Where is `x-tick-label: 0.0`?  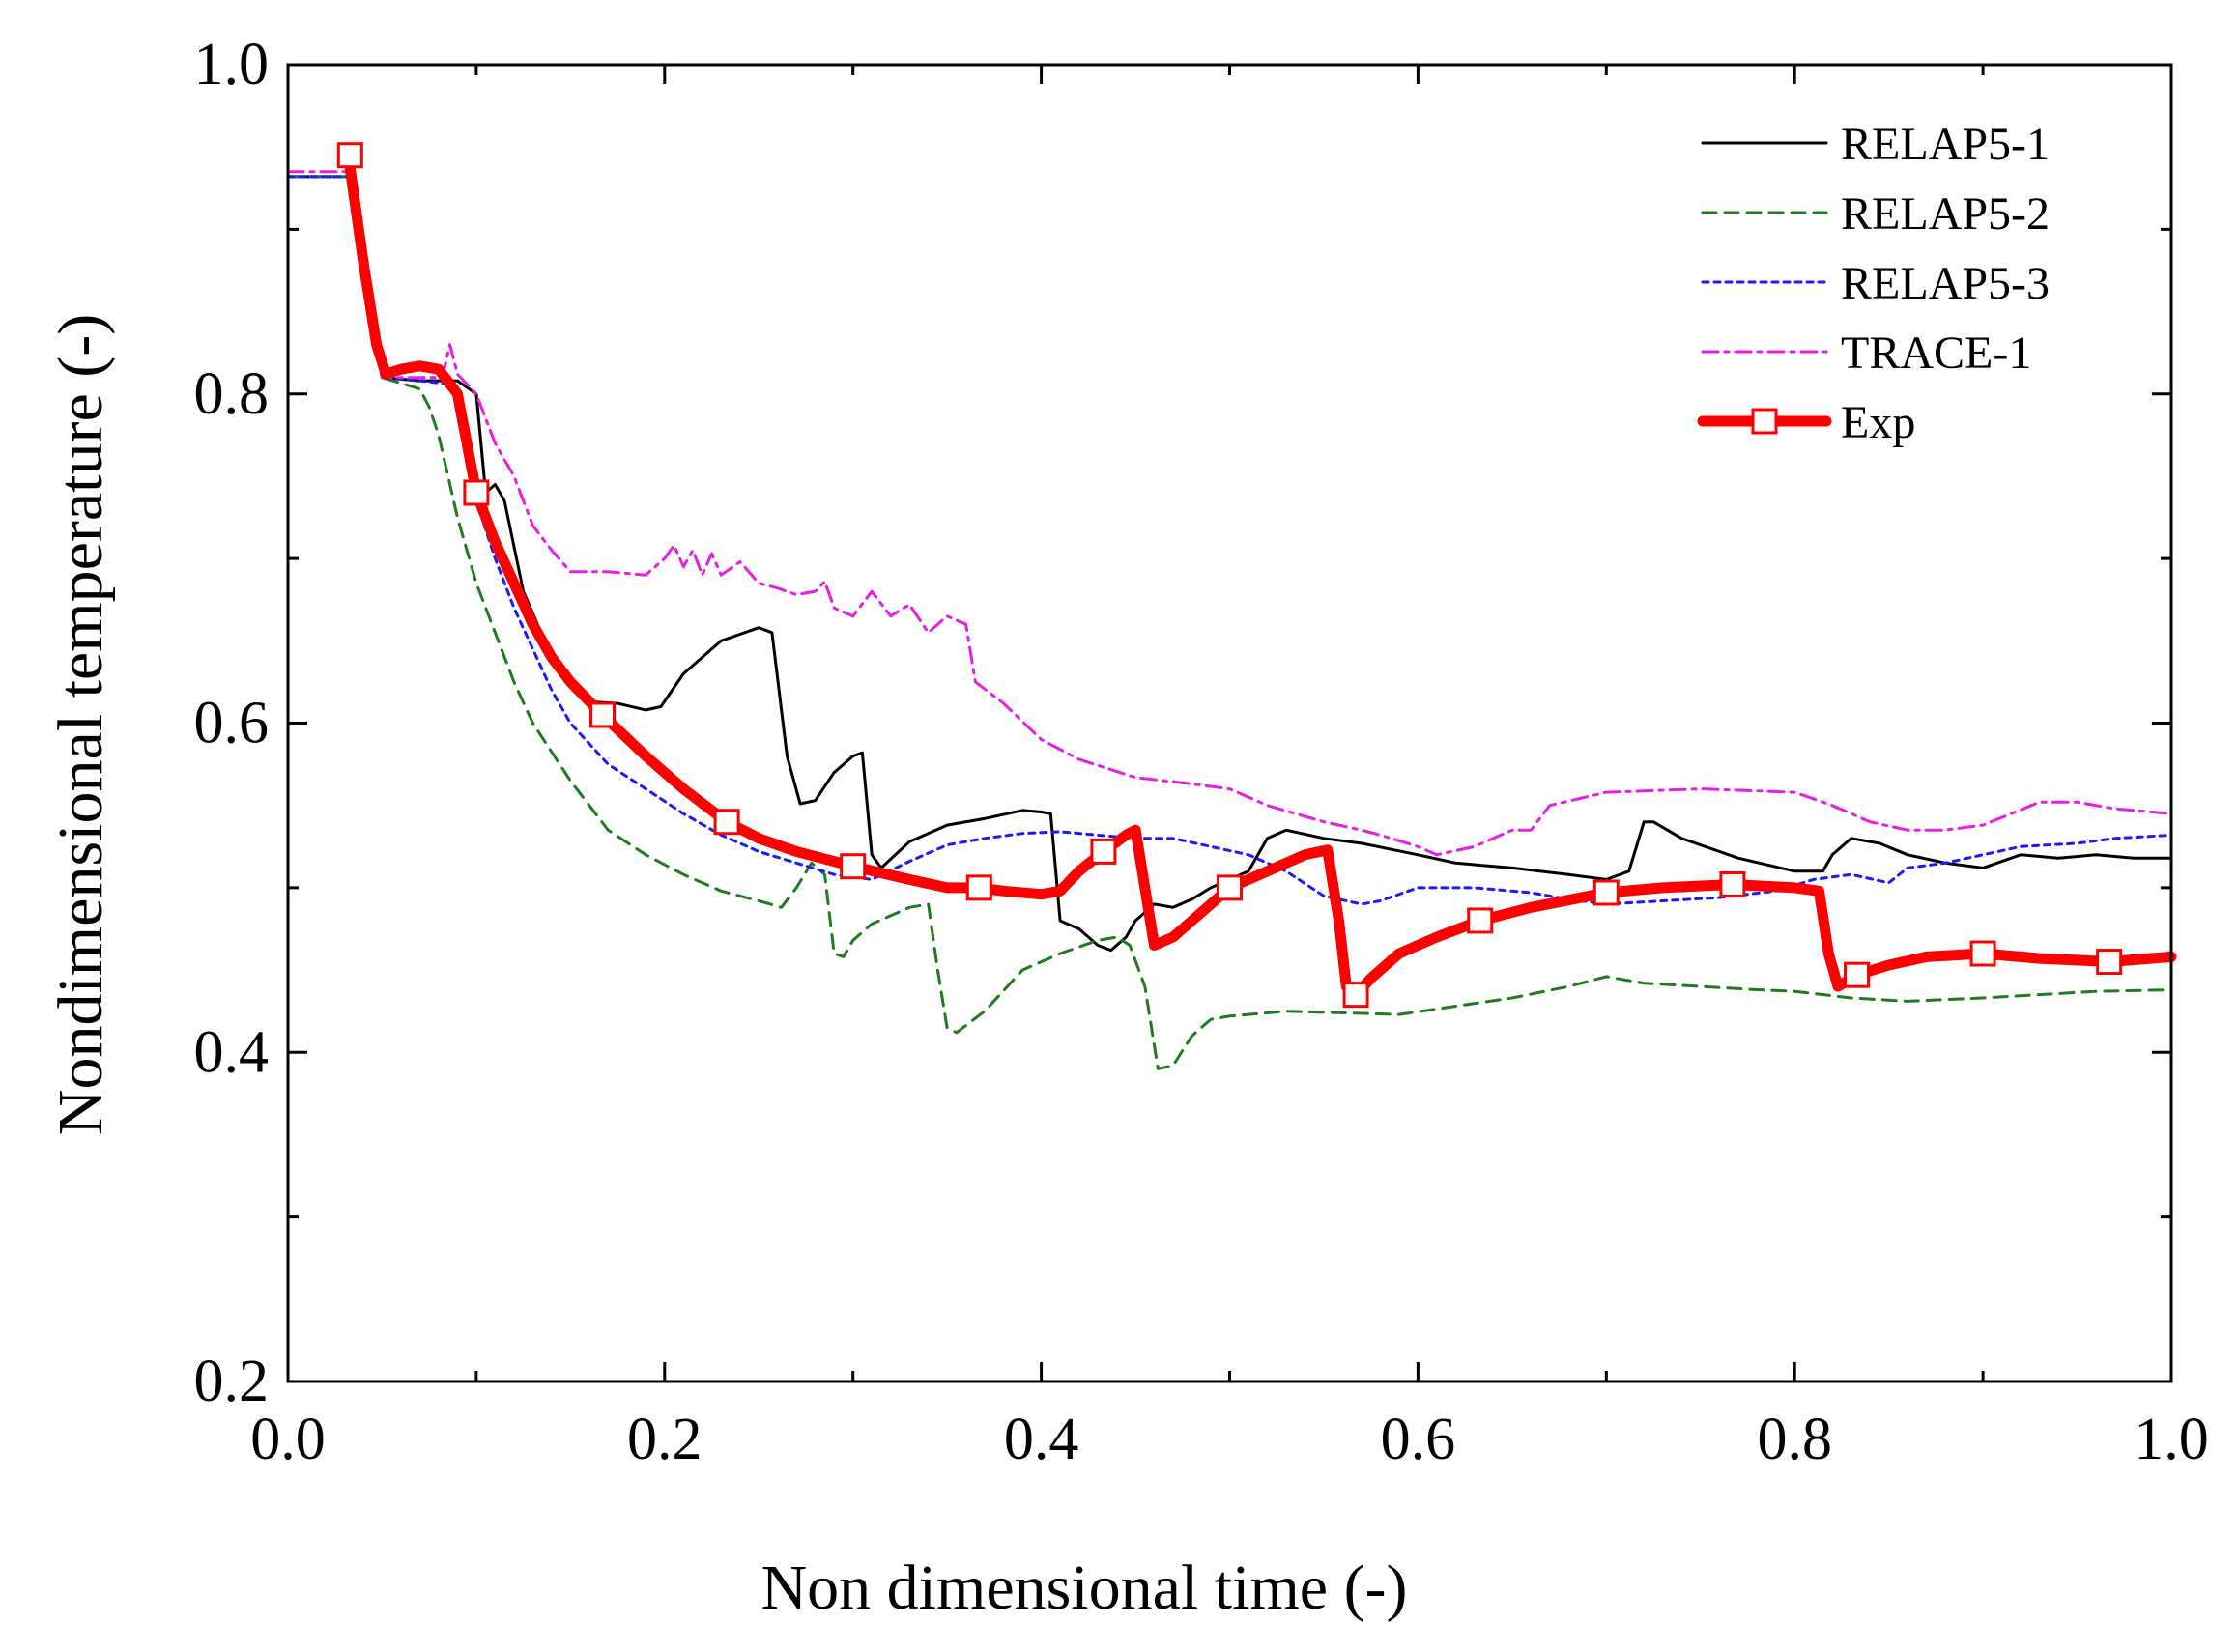
x-tick-label: 0.0 is located at coordinates (288, 1439).